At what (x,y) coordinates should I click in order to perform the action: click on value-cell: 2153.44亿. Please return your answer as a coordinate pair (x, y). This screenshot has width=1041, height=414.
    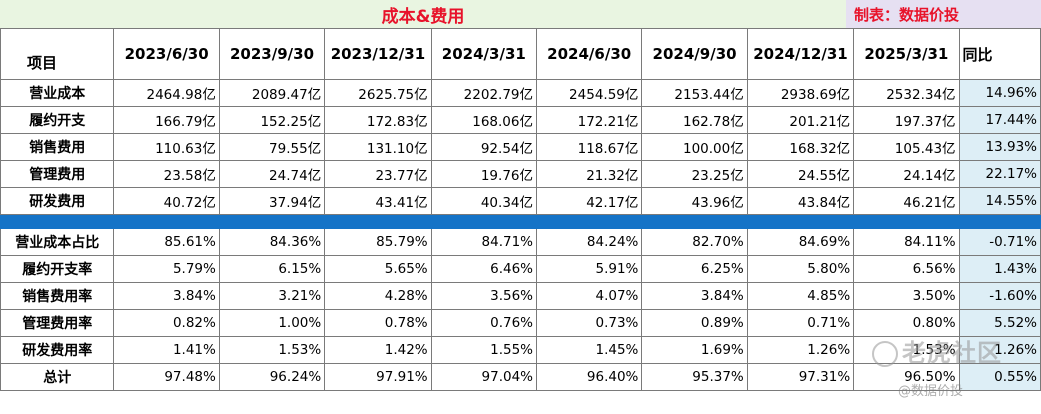
    Looking at the image, I should click on (694, 93).